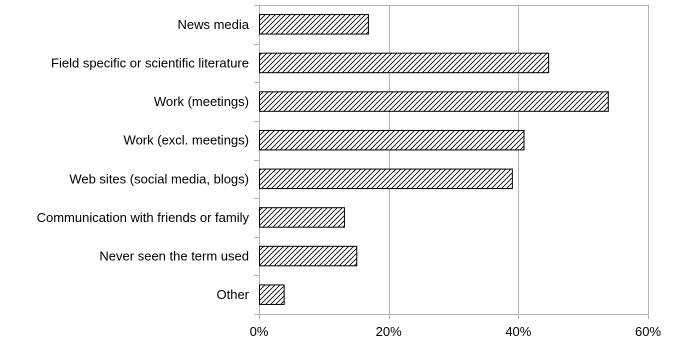 The width and height of the screenshot is (679, 342). What do you see at coordinates (389, 331) in the screenshot?
I see `x-tick-label: 20%` at bounding box center [389, 331].